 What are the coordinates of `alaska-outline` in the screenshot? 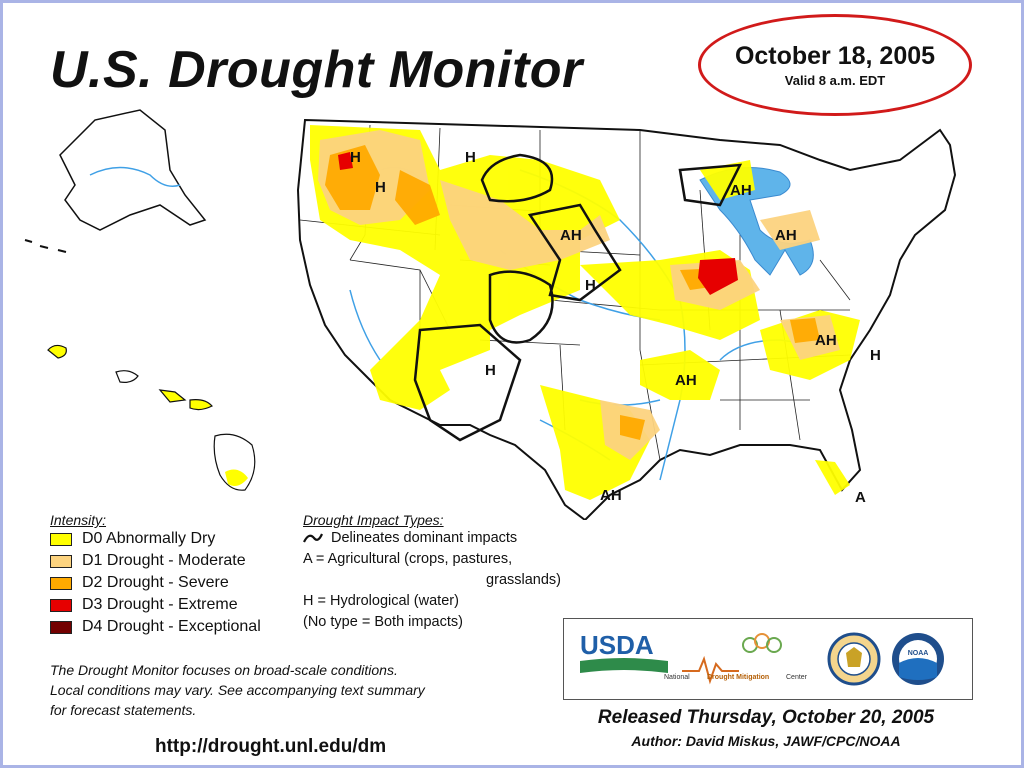 It's located at (133, 170).